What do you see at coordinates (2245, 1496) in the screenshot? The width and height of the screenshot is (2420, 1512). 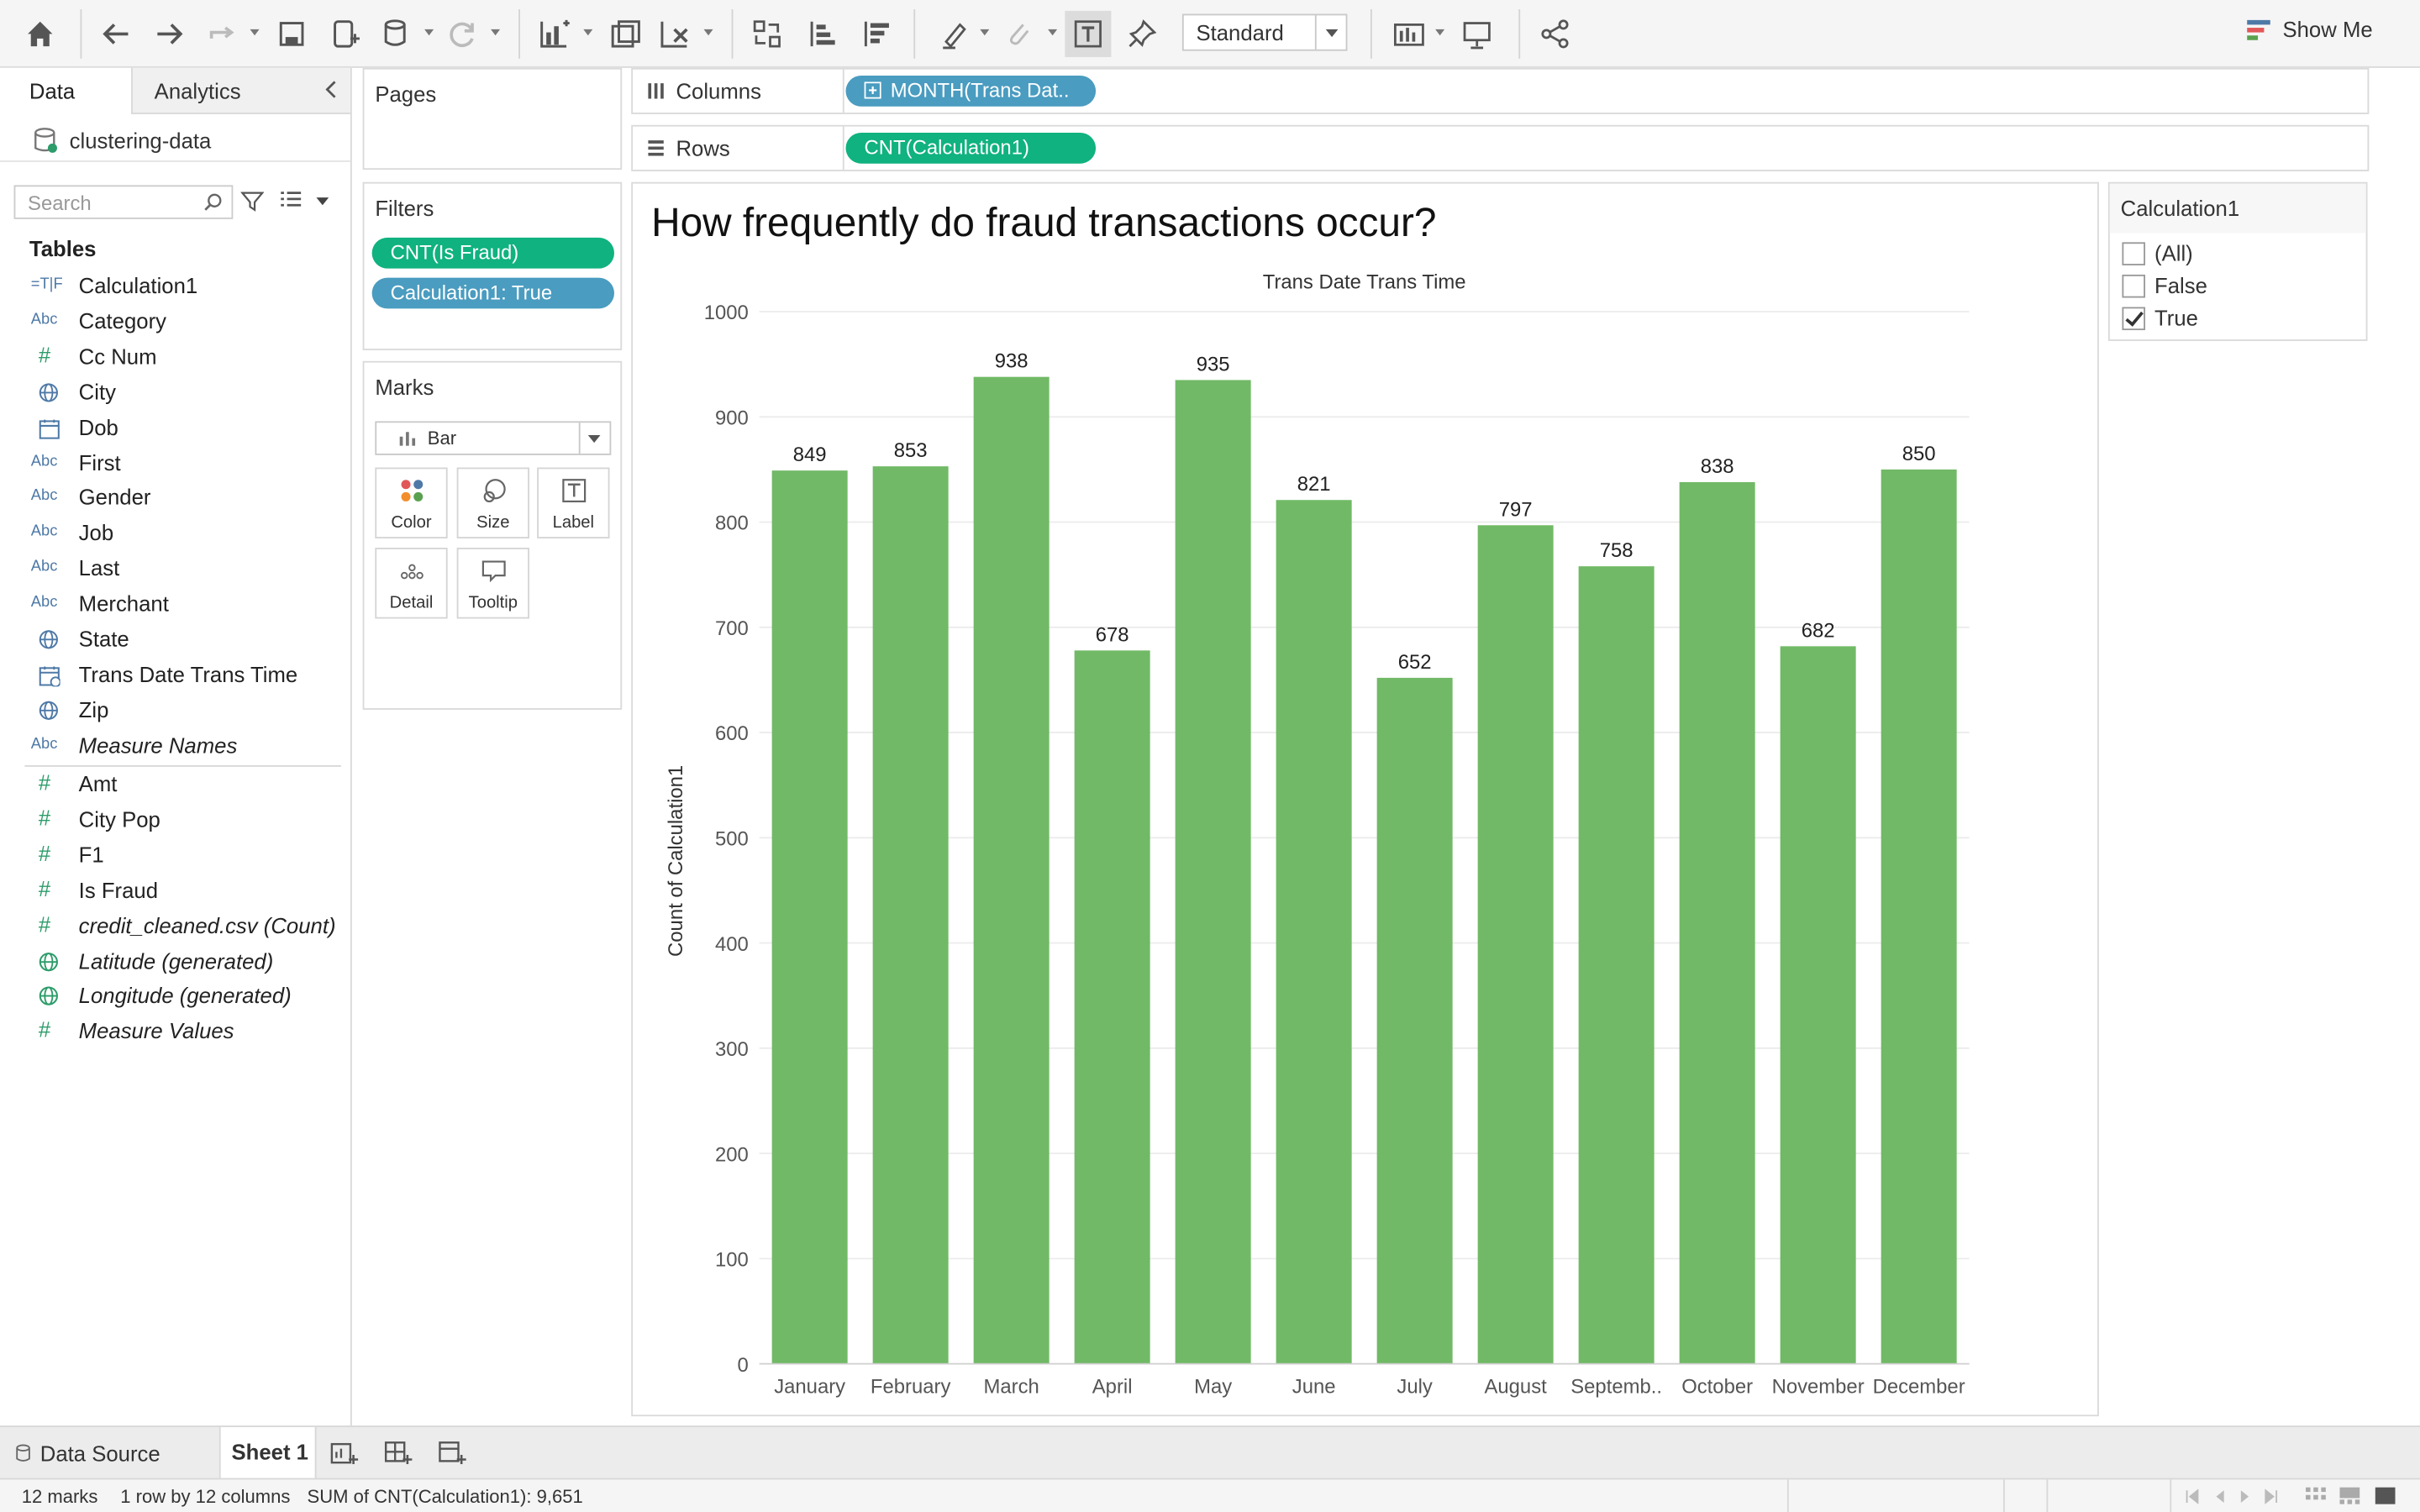 I see `next-sheet-icon` at bounding box center [2245, 1496].